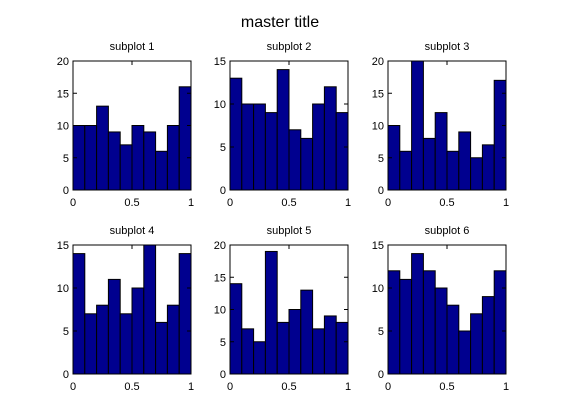  I want to click on subplot-2-ytick-label: 5, so click(223, 148).